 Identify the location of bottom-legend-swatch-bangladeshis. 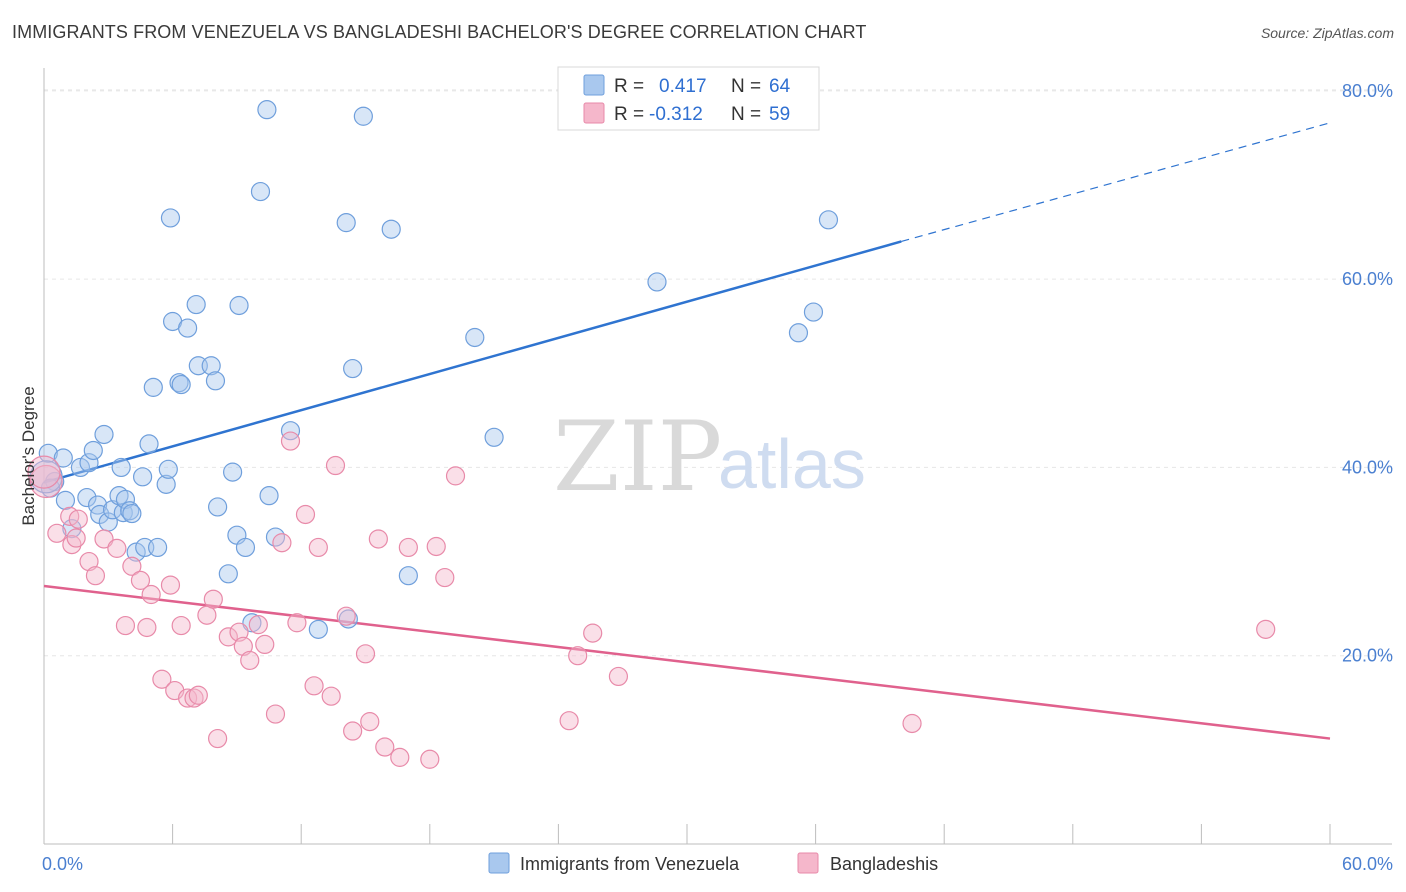
(808, 863).